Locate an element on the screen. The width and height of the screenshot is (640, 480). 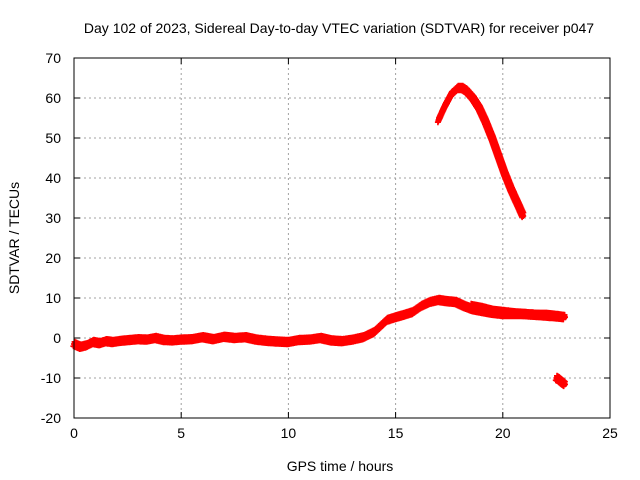
y-tick-label: 40 is located at coordinates (53, 178).